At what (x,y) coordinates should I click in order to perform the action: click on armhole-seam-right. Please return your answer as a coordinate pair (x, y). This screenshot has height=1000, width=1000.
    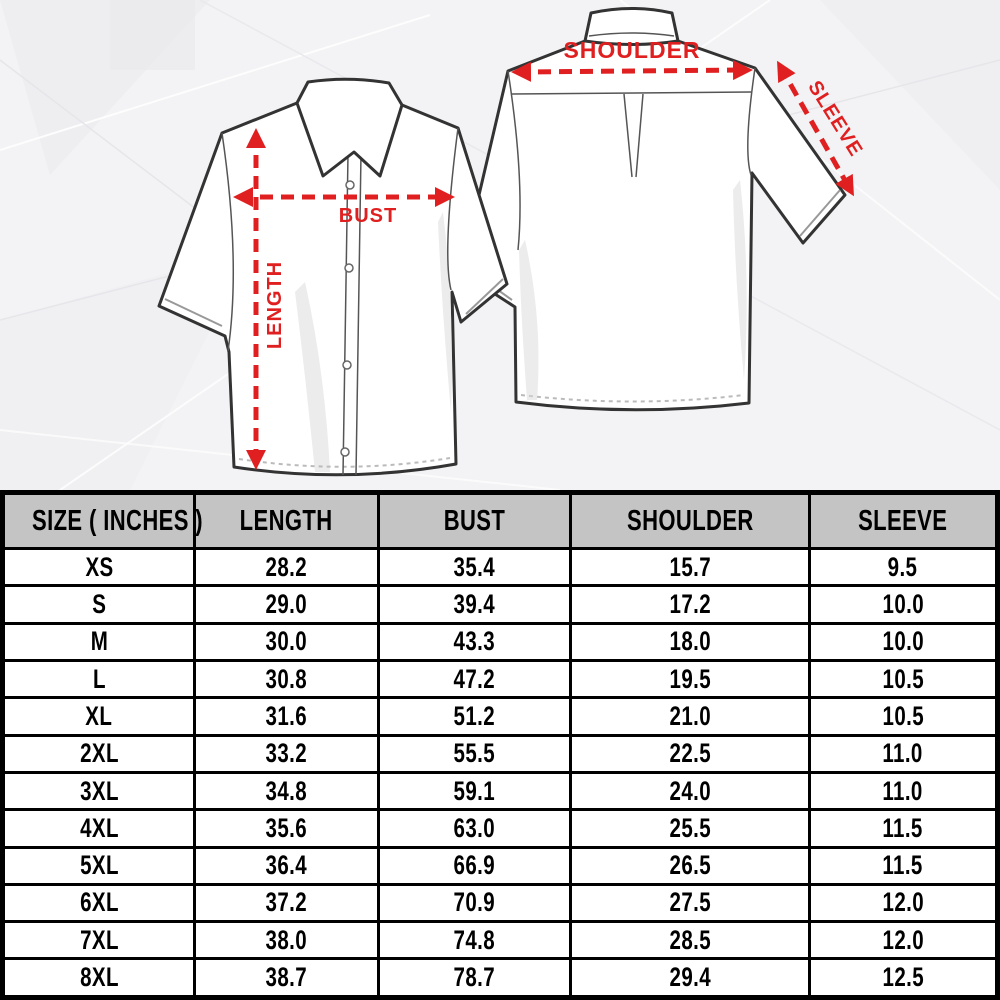
    Looking at the image, I should click on (751, 121).